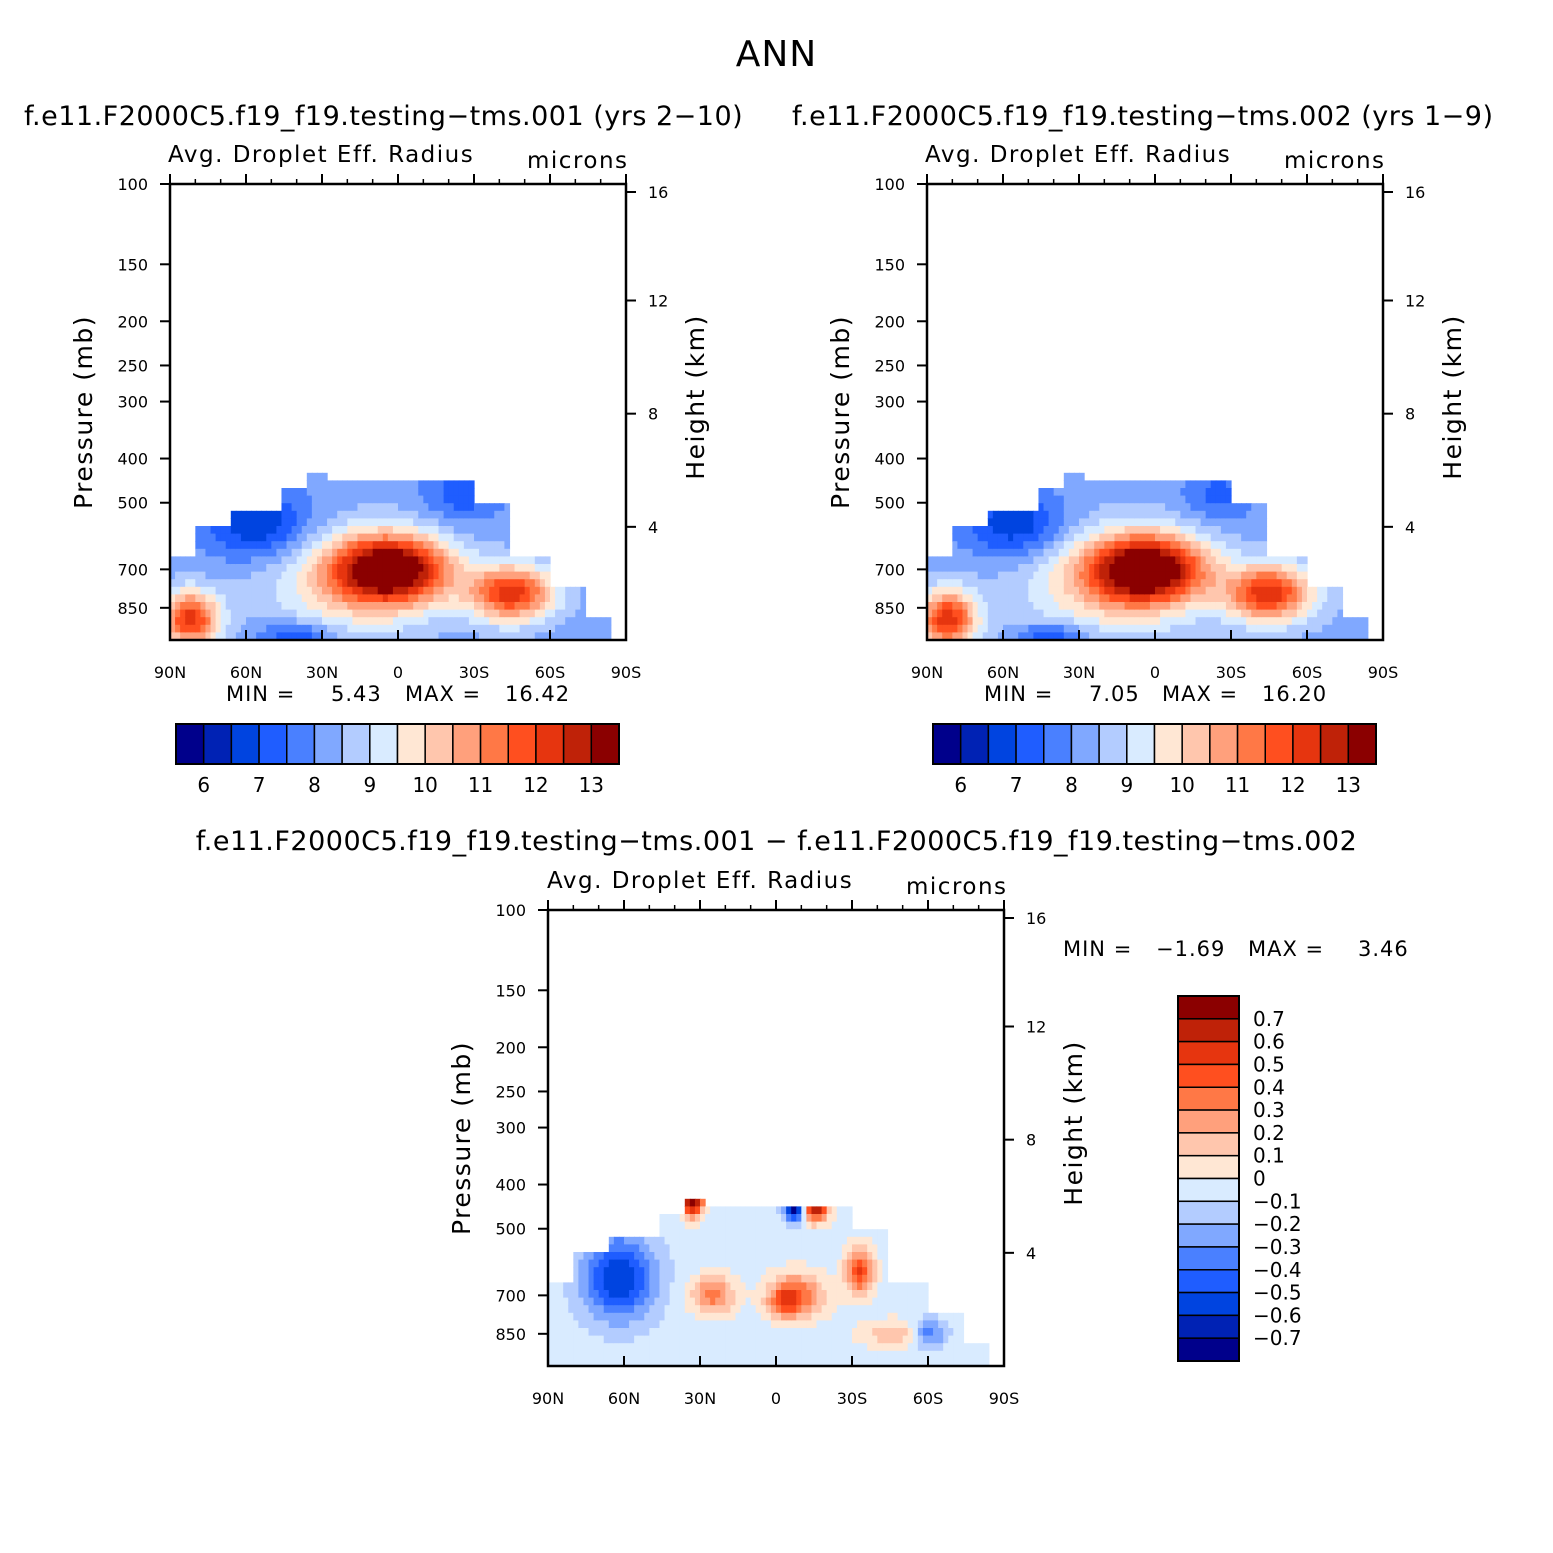  What do you see at coordinates (1031, 1253) in the screenshot?
I see `y2-tick-label: 4` at bounding box center [1031, 1253].